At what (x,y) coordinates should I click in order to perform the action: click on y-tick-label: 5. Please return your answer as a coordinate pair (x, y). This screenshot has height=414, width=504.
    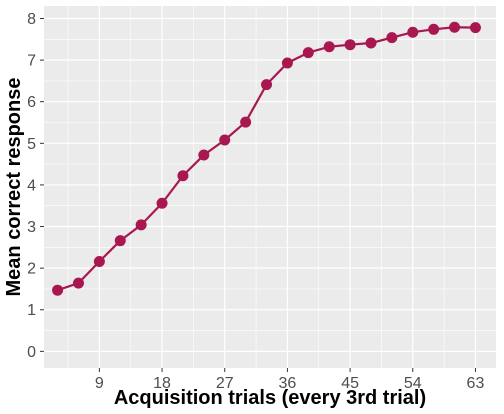
    Looking at the image, I should click on (31, 144).